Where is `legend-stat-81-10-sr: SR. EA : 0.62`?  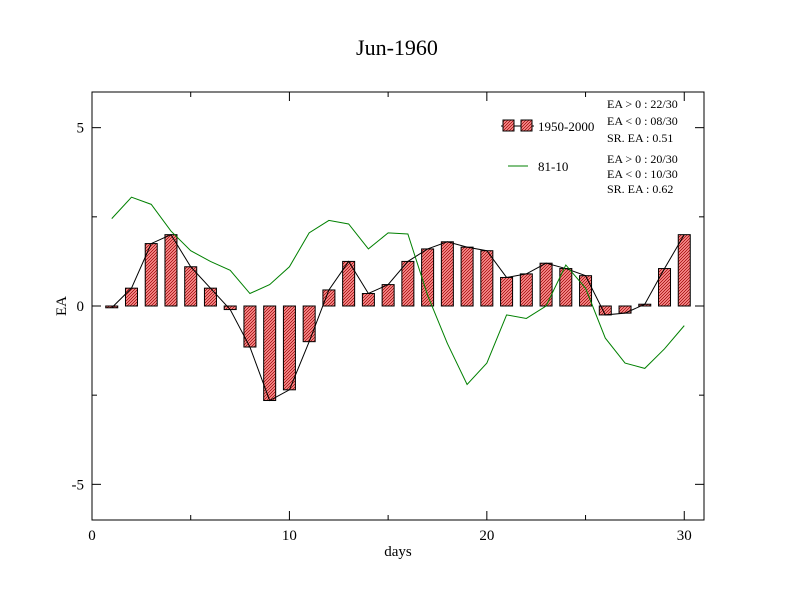
legend-stat-81-10-sr: SR. EA : 0.62 is located at coordinates (640, 189).